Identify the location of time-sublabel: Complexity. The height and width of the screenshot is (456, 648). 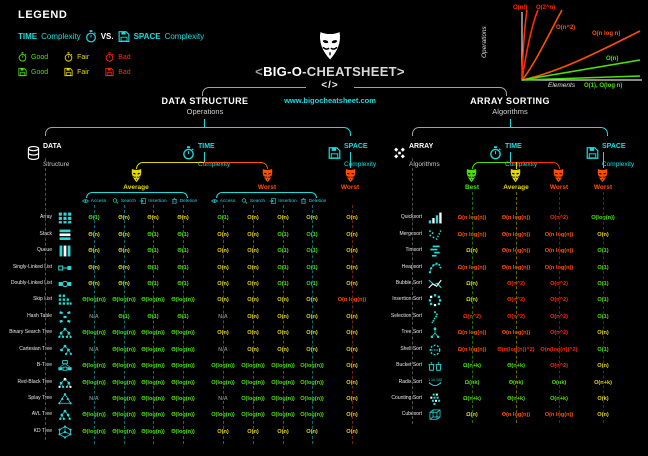
(214, 165).